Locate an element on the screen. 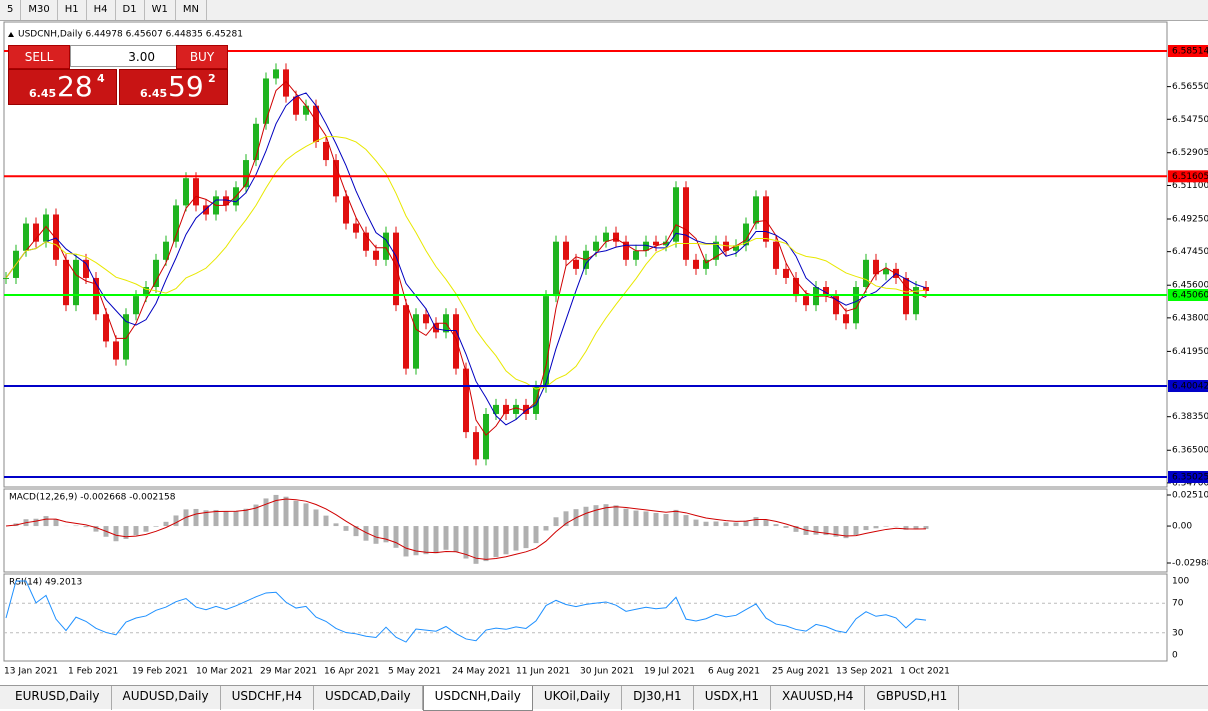  date-label: 1 Oct 2021 is located at coordinates (925, 672).